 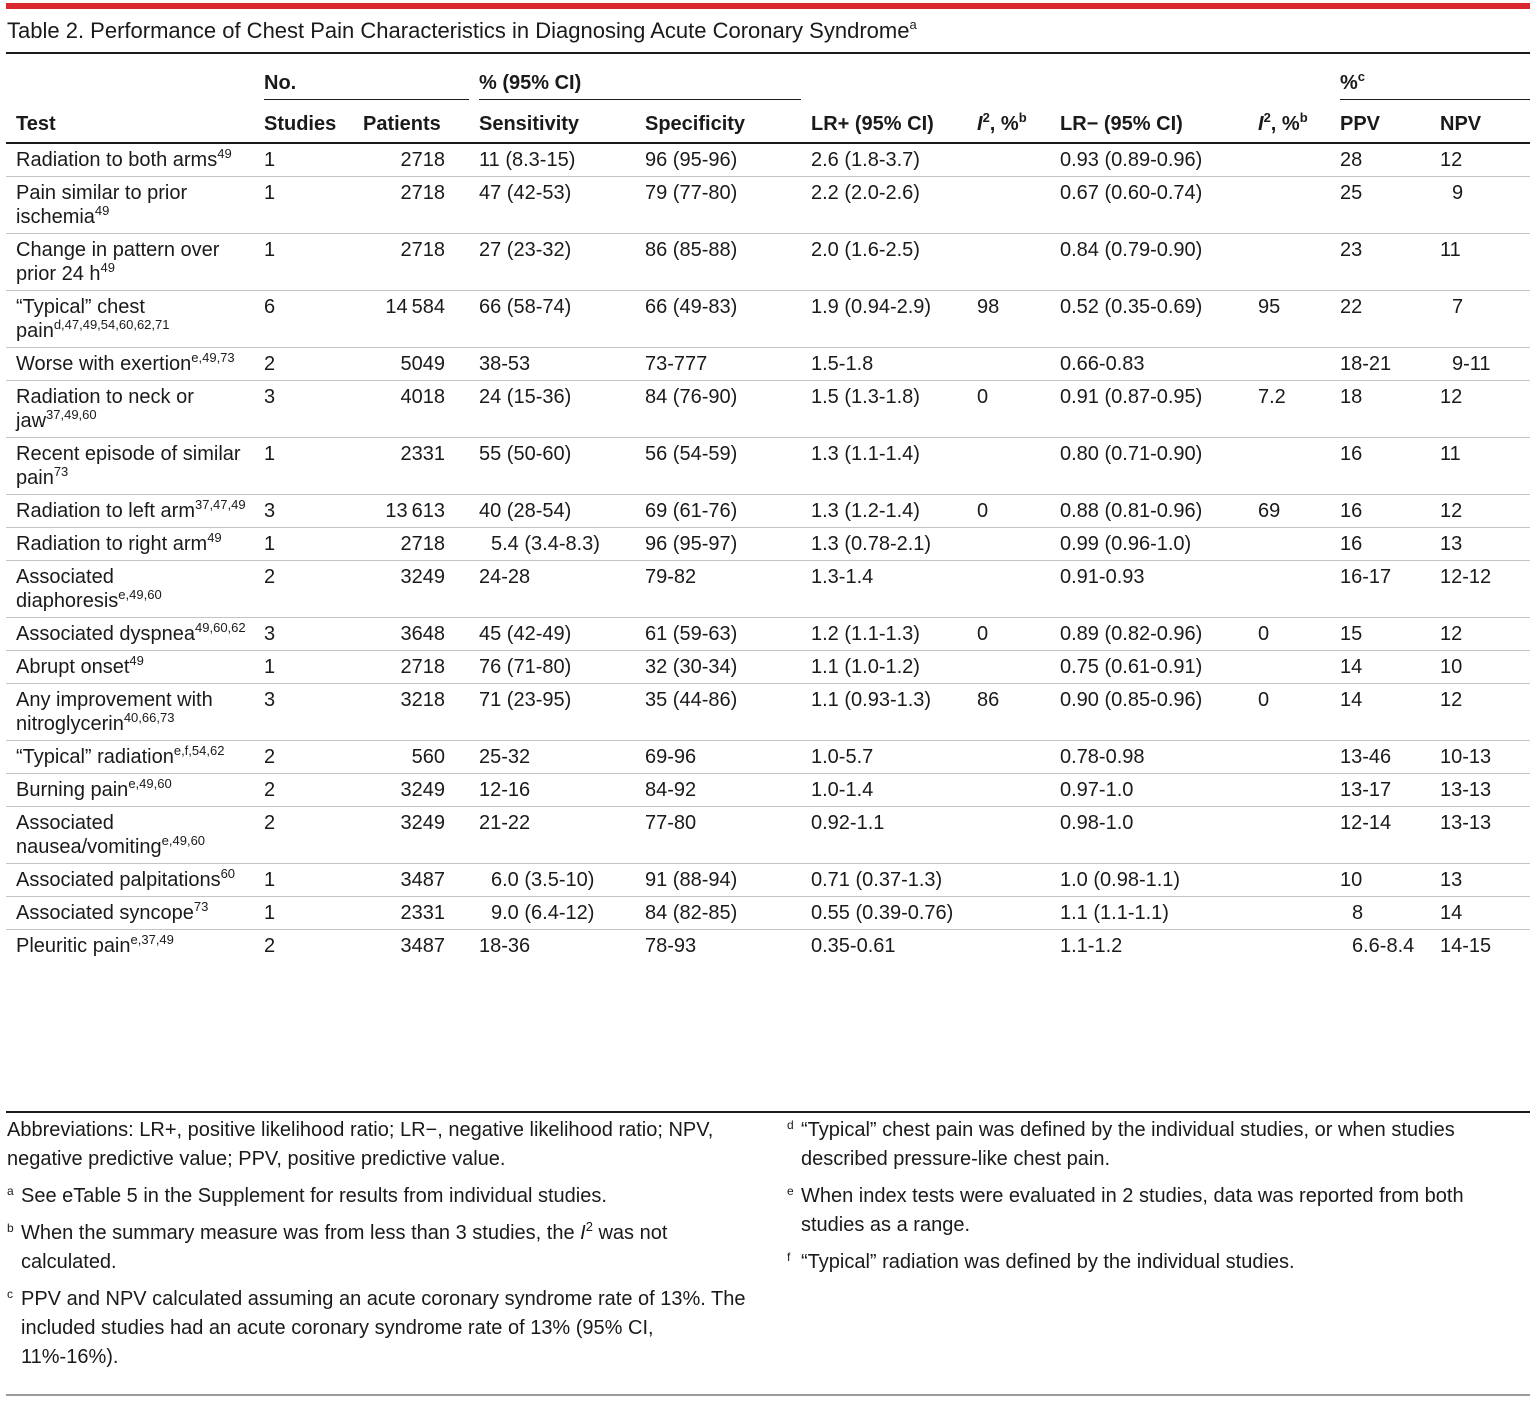 I want to click on cell-lr-negative: 0.84 (0.79-0.90), so click(x=1149, y=262).